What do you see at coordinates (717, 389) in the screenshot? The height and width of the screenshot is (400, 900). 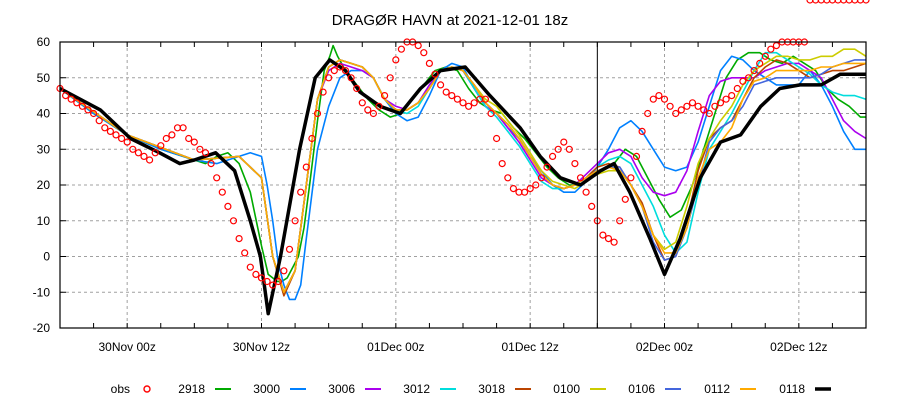 I see `legend-label-0112: 0112` at bounding box center [717, 389].